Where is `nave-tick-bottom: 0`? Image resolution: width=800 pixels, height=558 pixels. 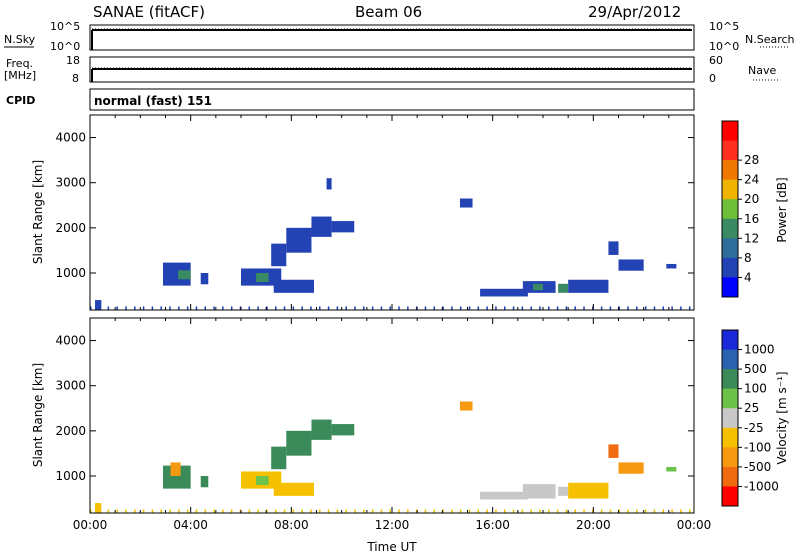
nave-tick-bottom: 0 is located at coordinates (712, 78).